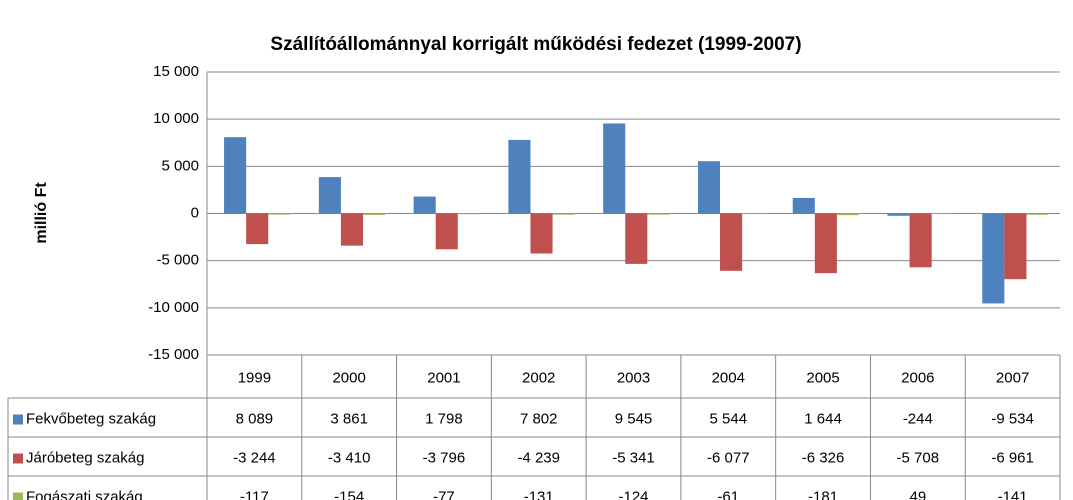  I want to click on x-tick-label: 2006, so click(917, 377).